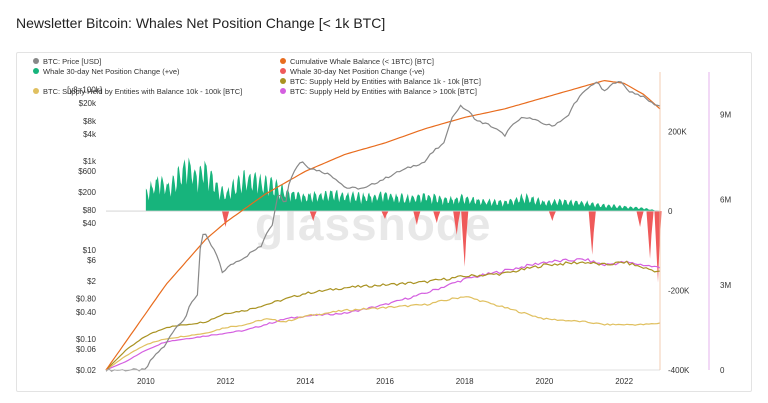 The image size is (768, 403). Describe the element at coordinates (722, 370) in the screenshot. I see `y-right2-tick-label: 0` at that location.